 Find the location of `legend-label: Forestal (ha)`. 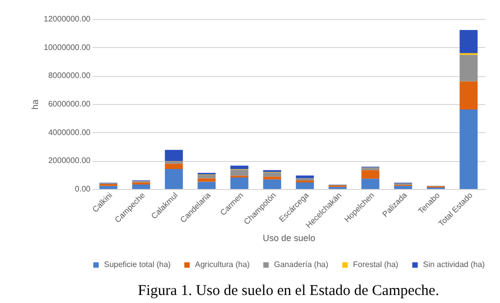

legend-label: Forestal (ha) is located at coordinates (376, 264).